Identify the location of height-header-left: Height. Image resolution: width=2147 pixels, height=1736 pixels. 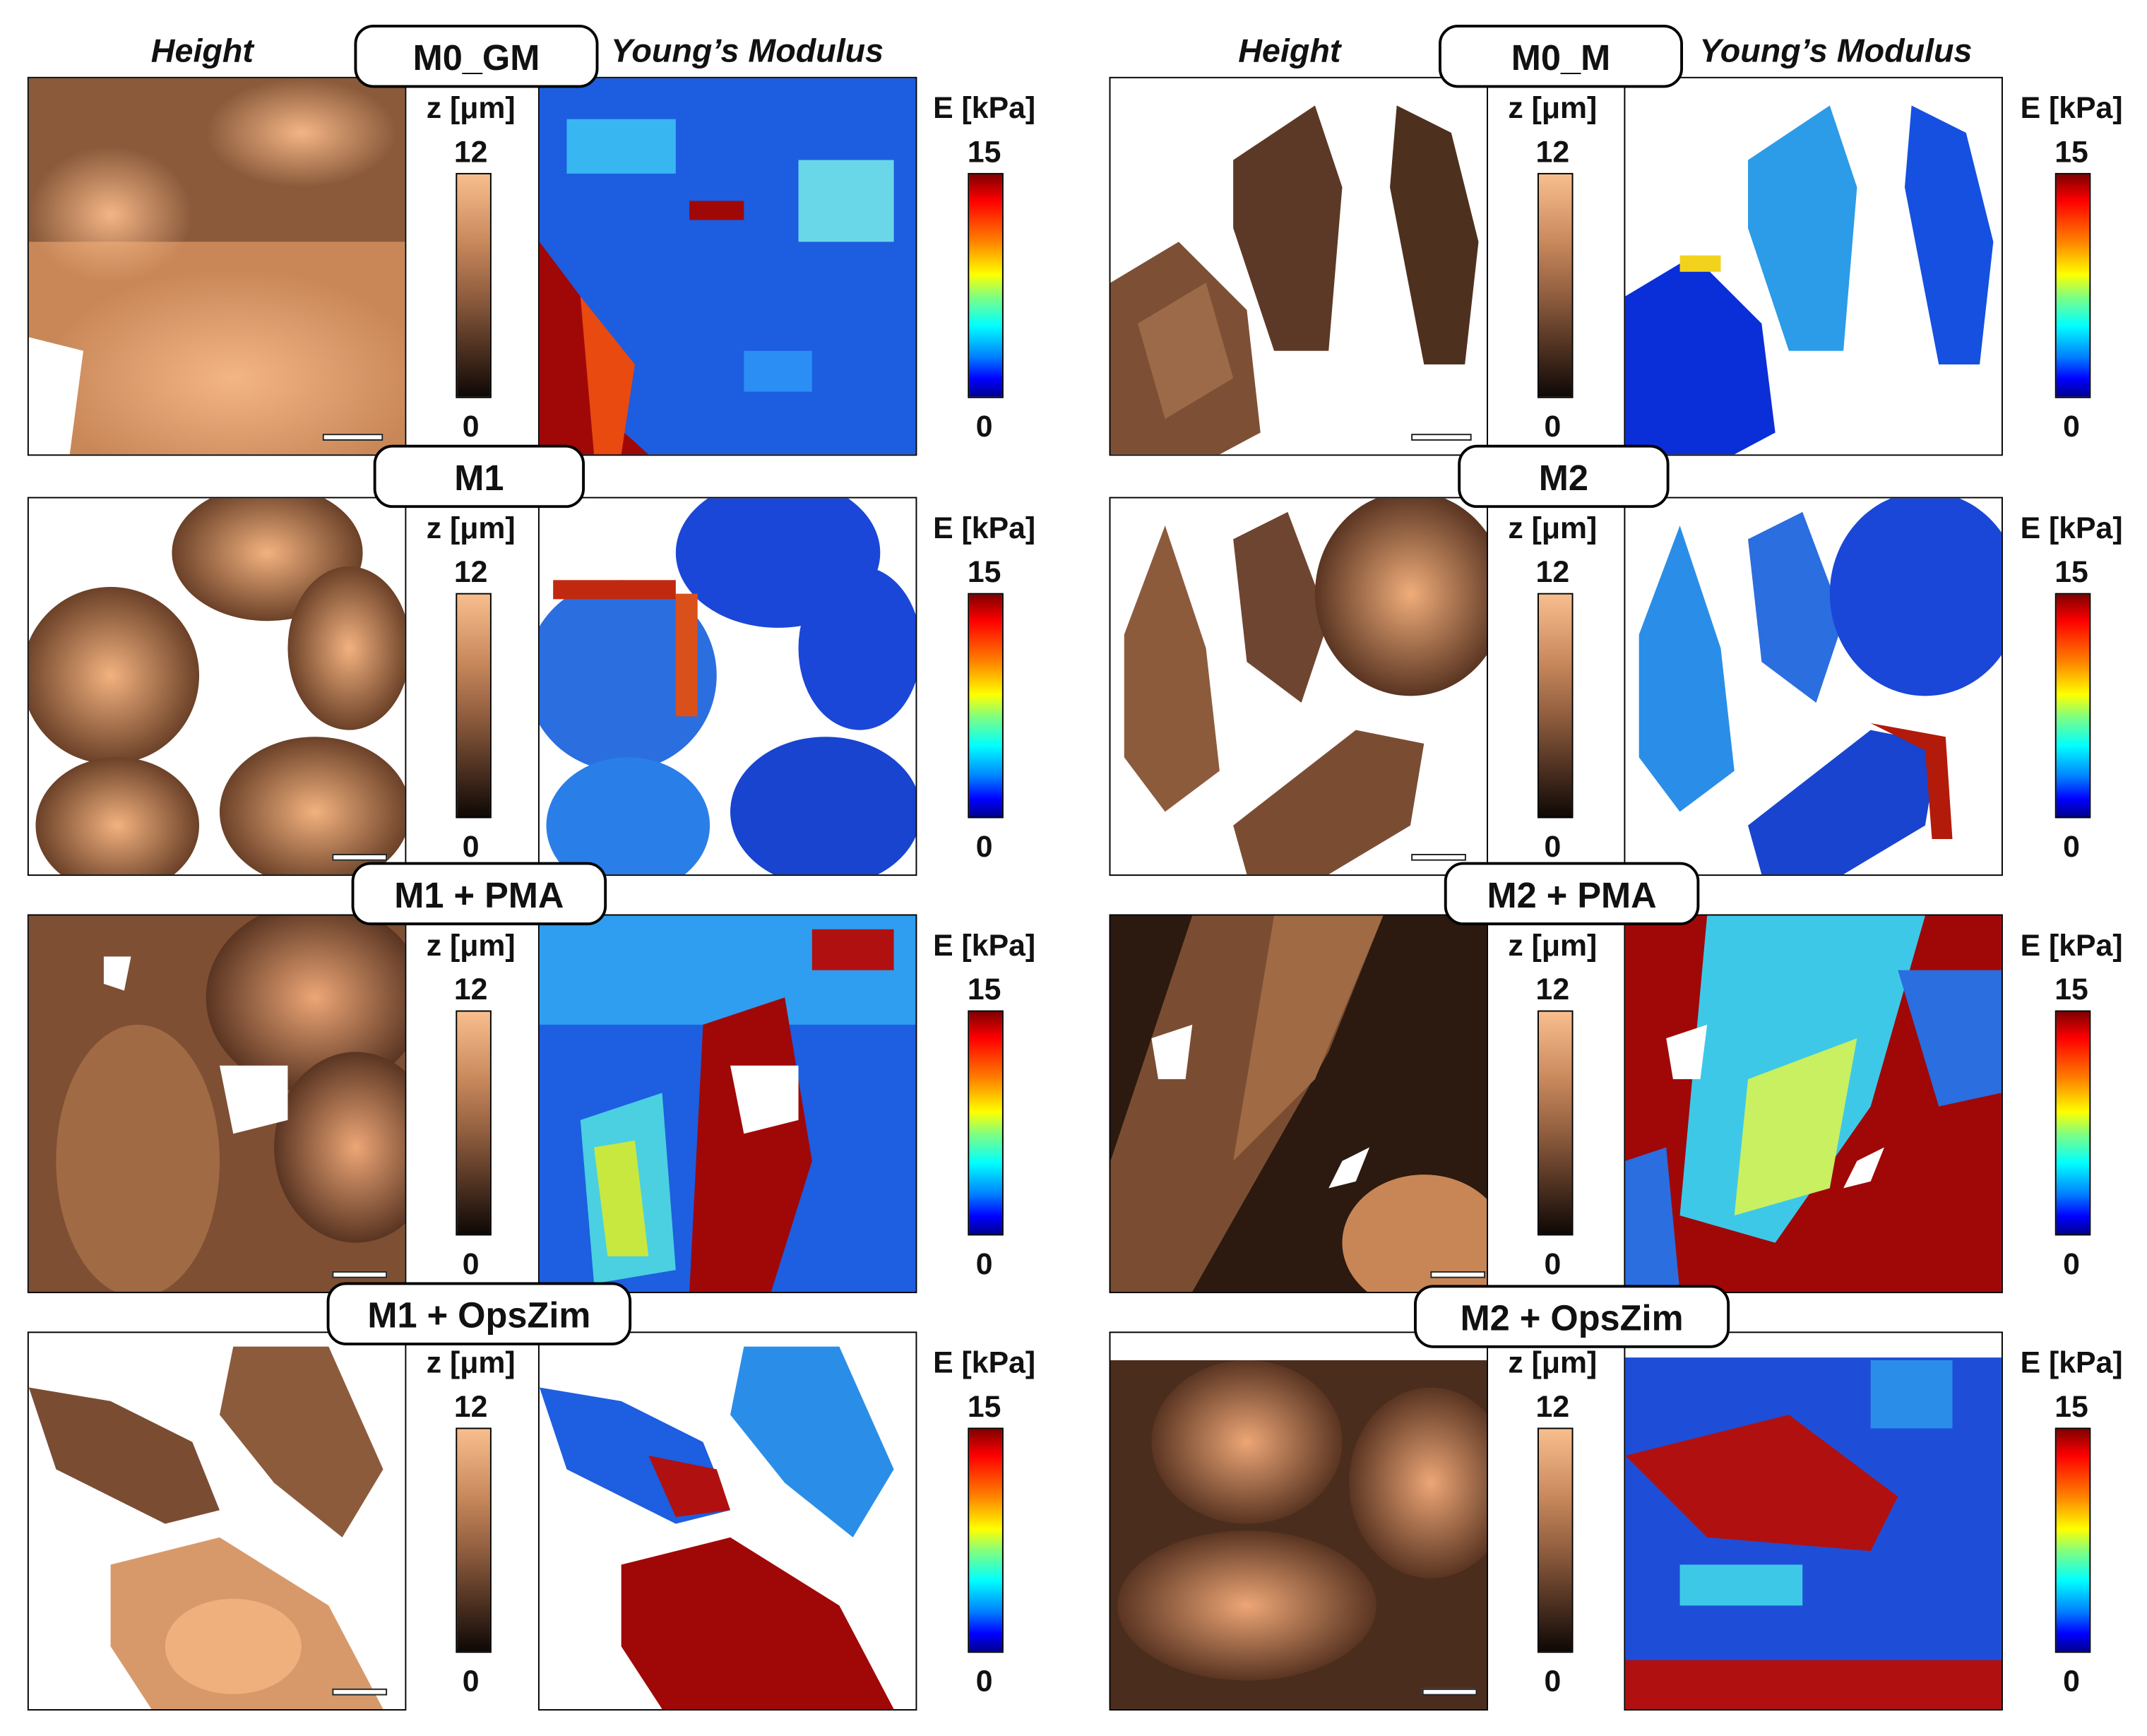
(202, 51).